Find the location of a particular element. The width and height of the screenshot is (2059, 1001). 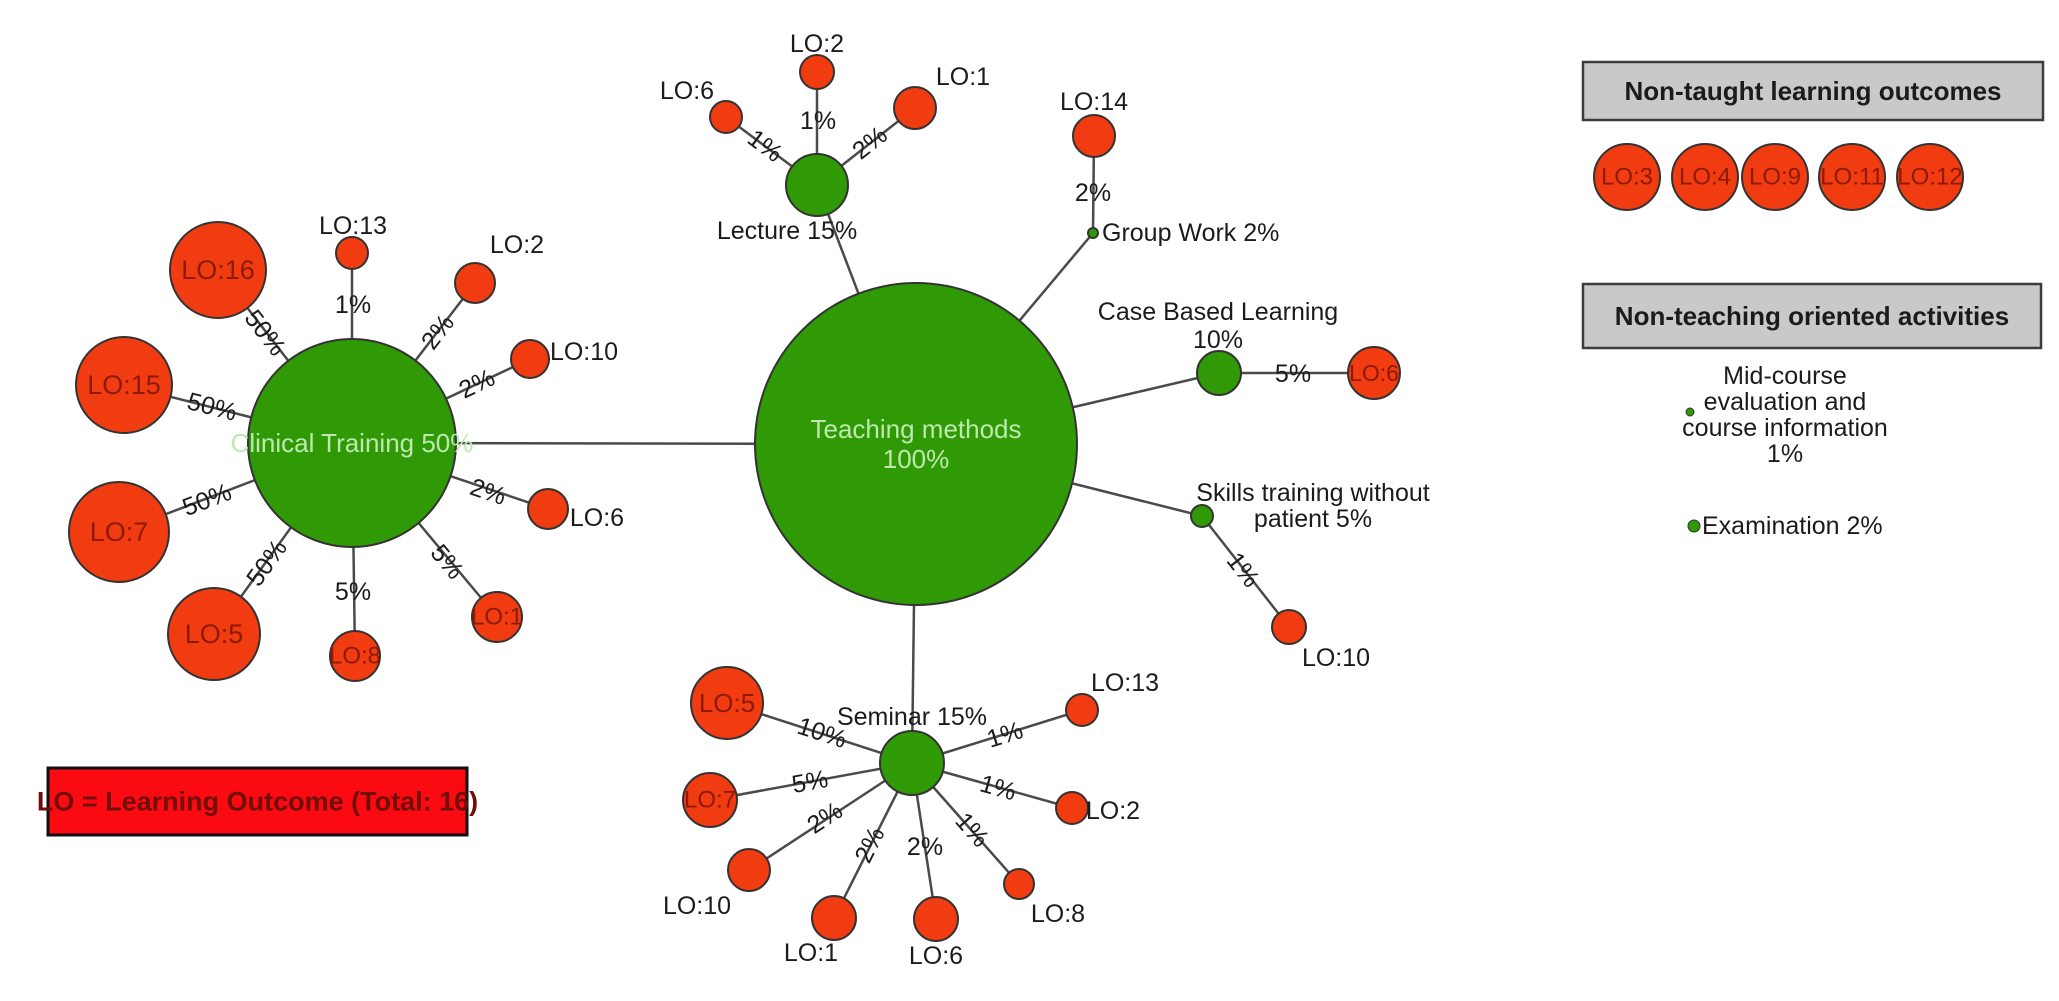

node-skills-circle is located at coordinates (1202, 516).